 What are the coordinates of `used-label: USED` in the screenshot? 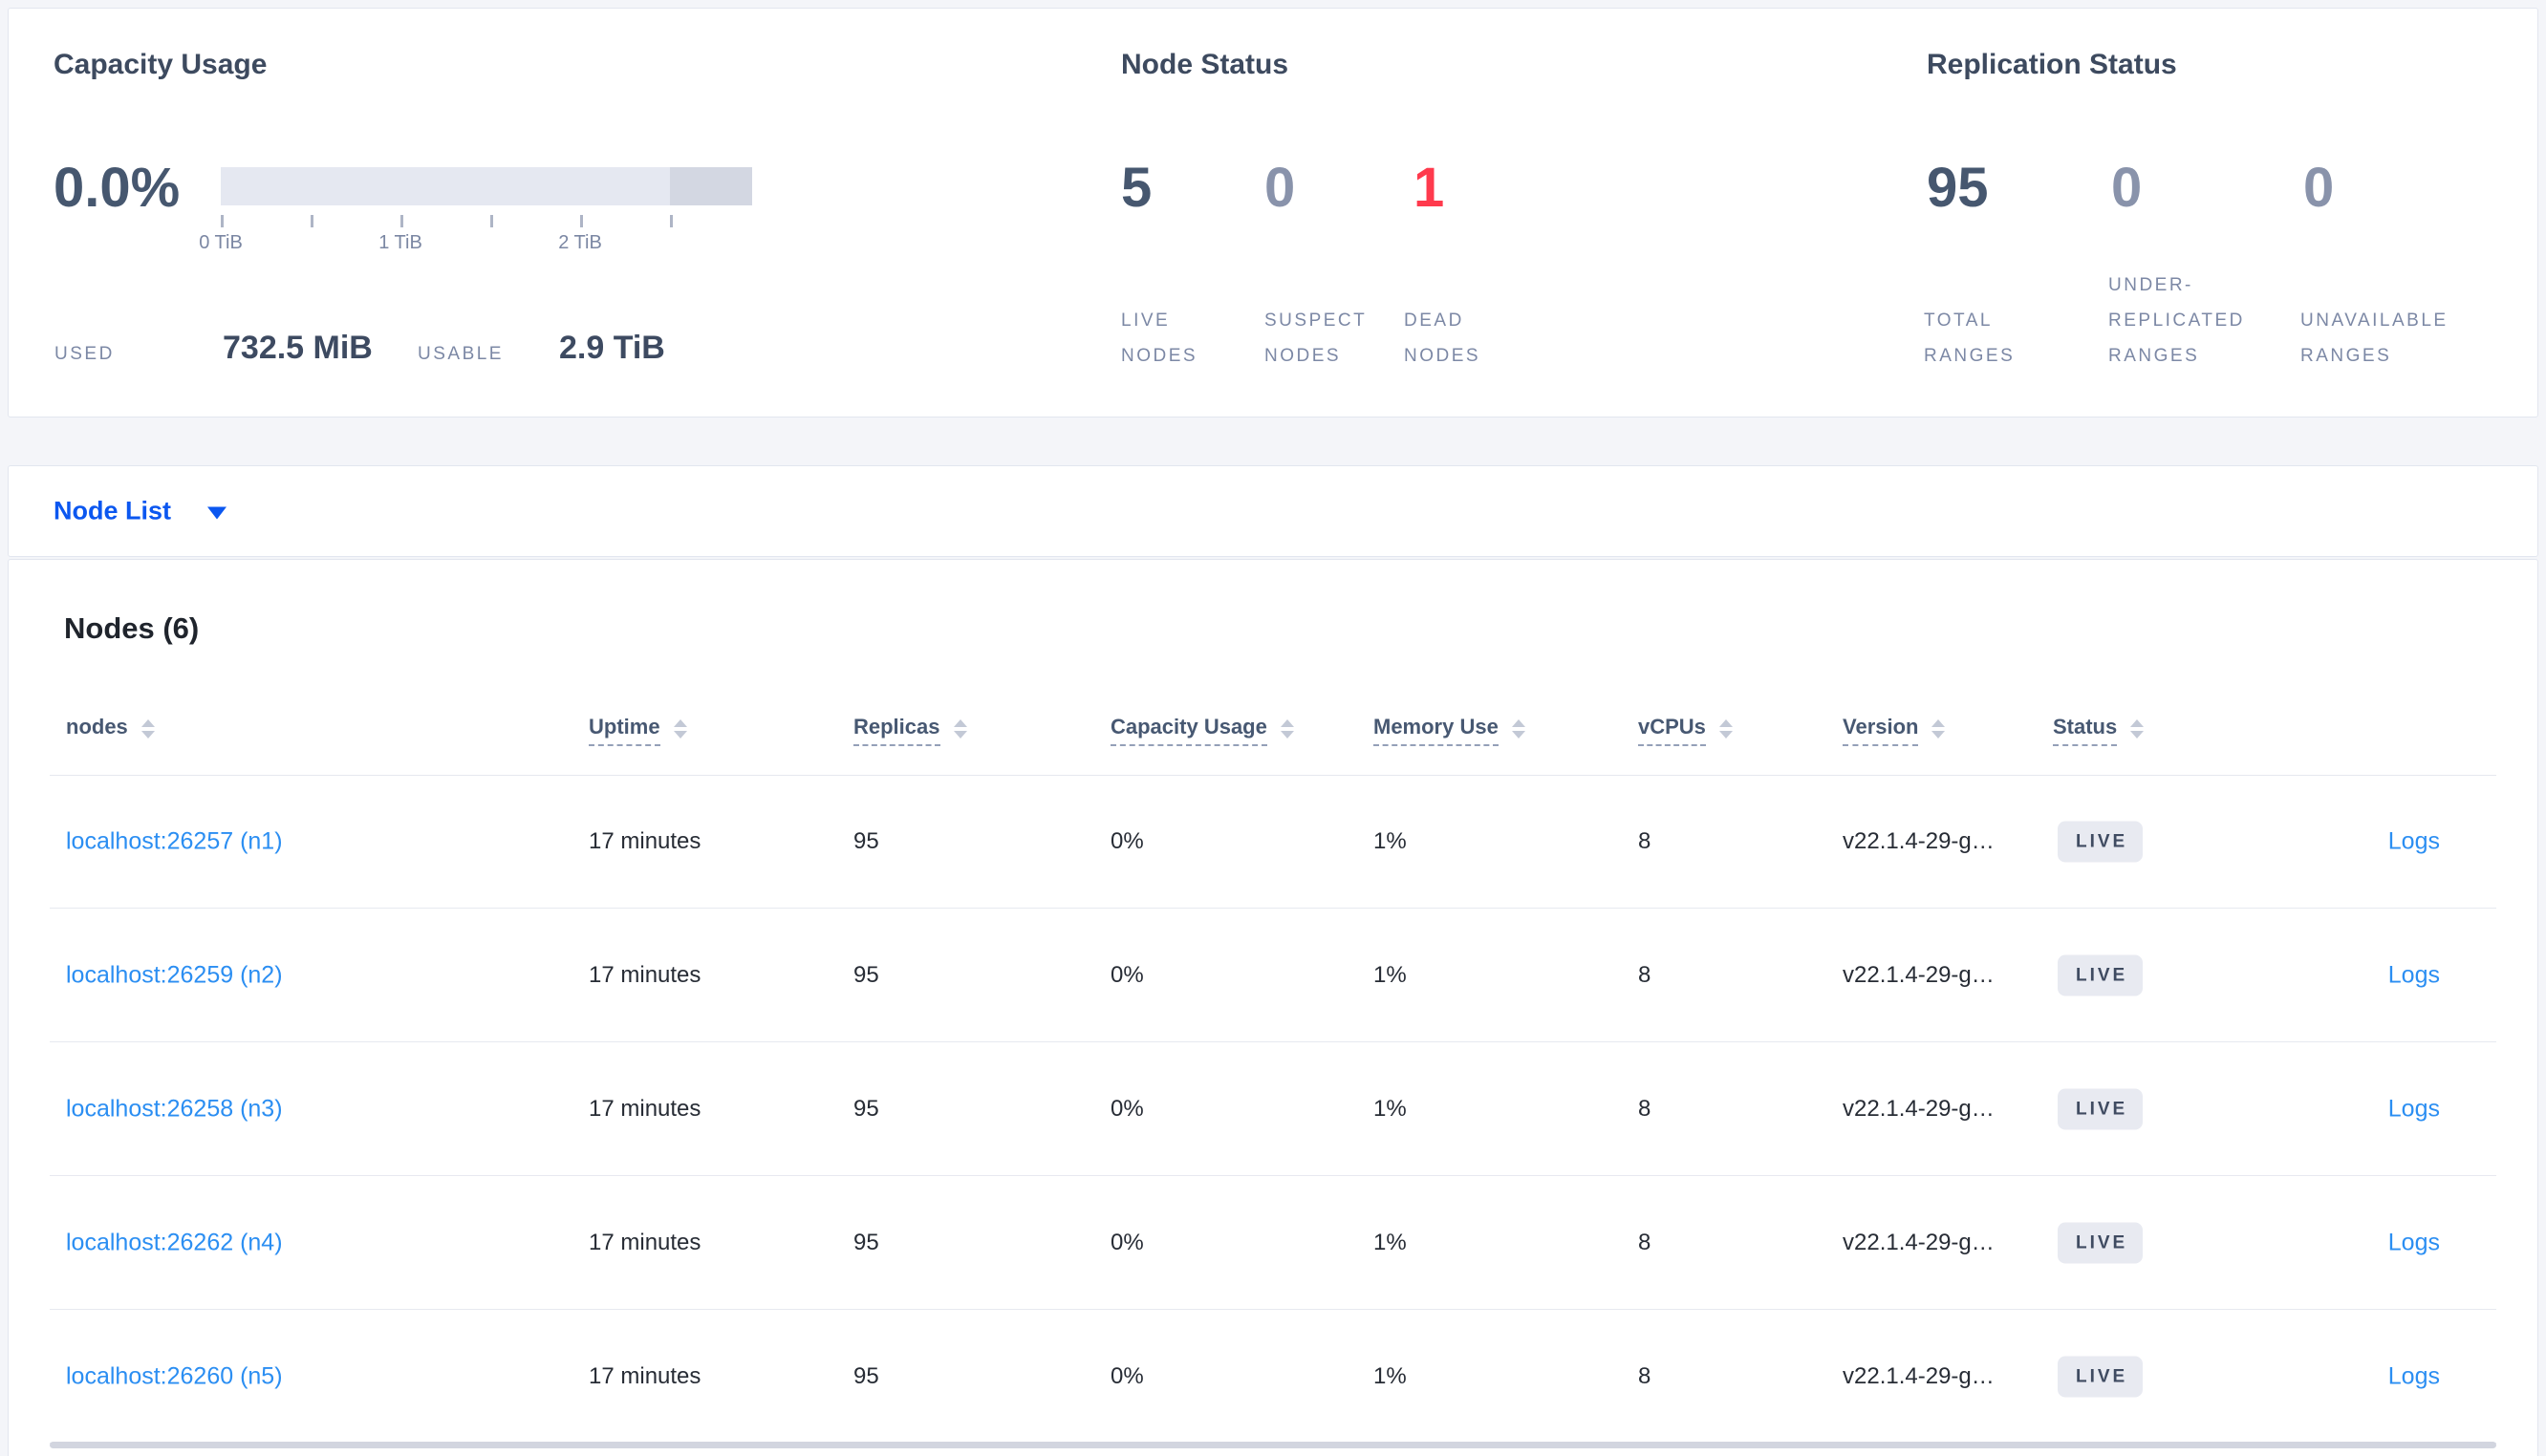 It's located at (84, 354).